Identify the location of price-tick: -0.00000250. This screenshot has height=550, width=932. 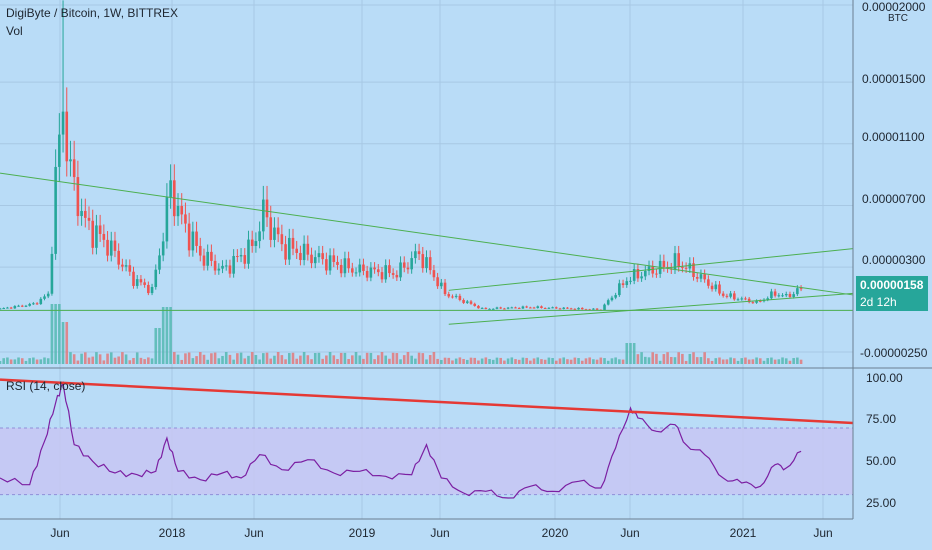
(894, 353).